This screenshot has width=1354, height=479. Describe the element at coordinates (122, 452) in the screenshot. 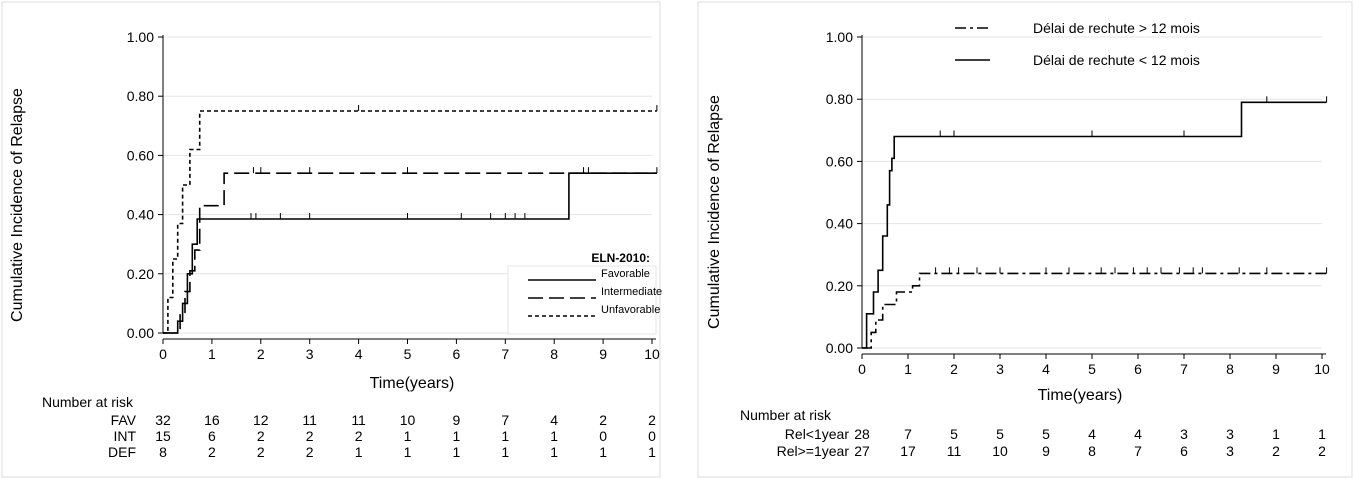

I see `risk-row-label: DEF` at that location.